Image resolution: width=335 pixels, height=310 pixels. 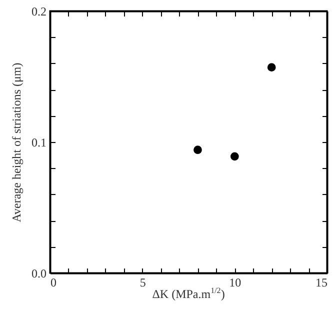 I want to click on y-axis-title: Average height of striations (μm), so click(x=17, y=142).